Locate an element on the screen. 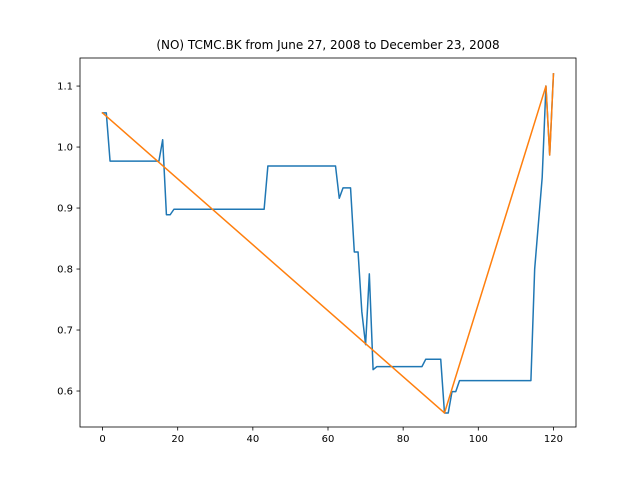 The width and height of the screenshot is (640, 480). x-tick-label: 100 is located at coordinates (478, 439).